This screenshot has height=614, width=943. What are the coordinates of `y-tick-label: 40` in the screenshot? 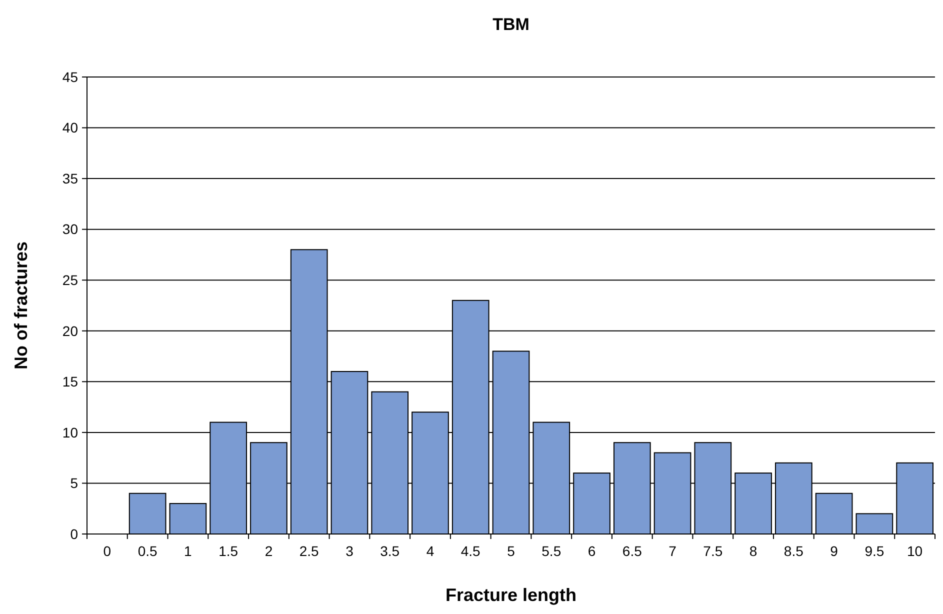 It's located at (70, 128).